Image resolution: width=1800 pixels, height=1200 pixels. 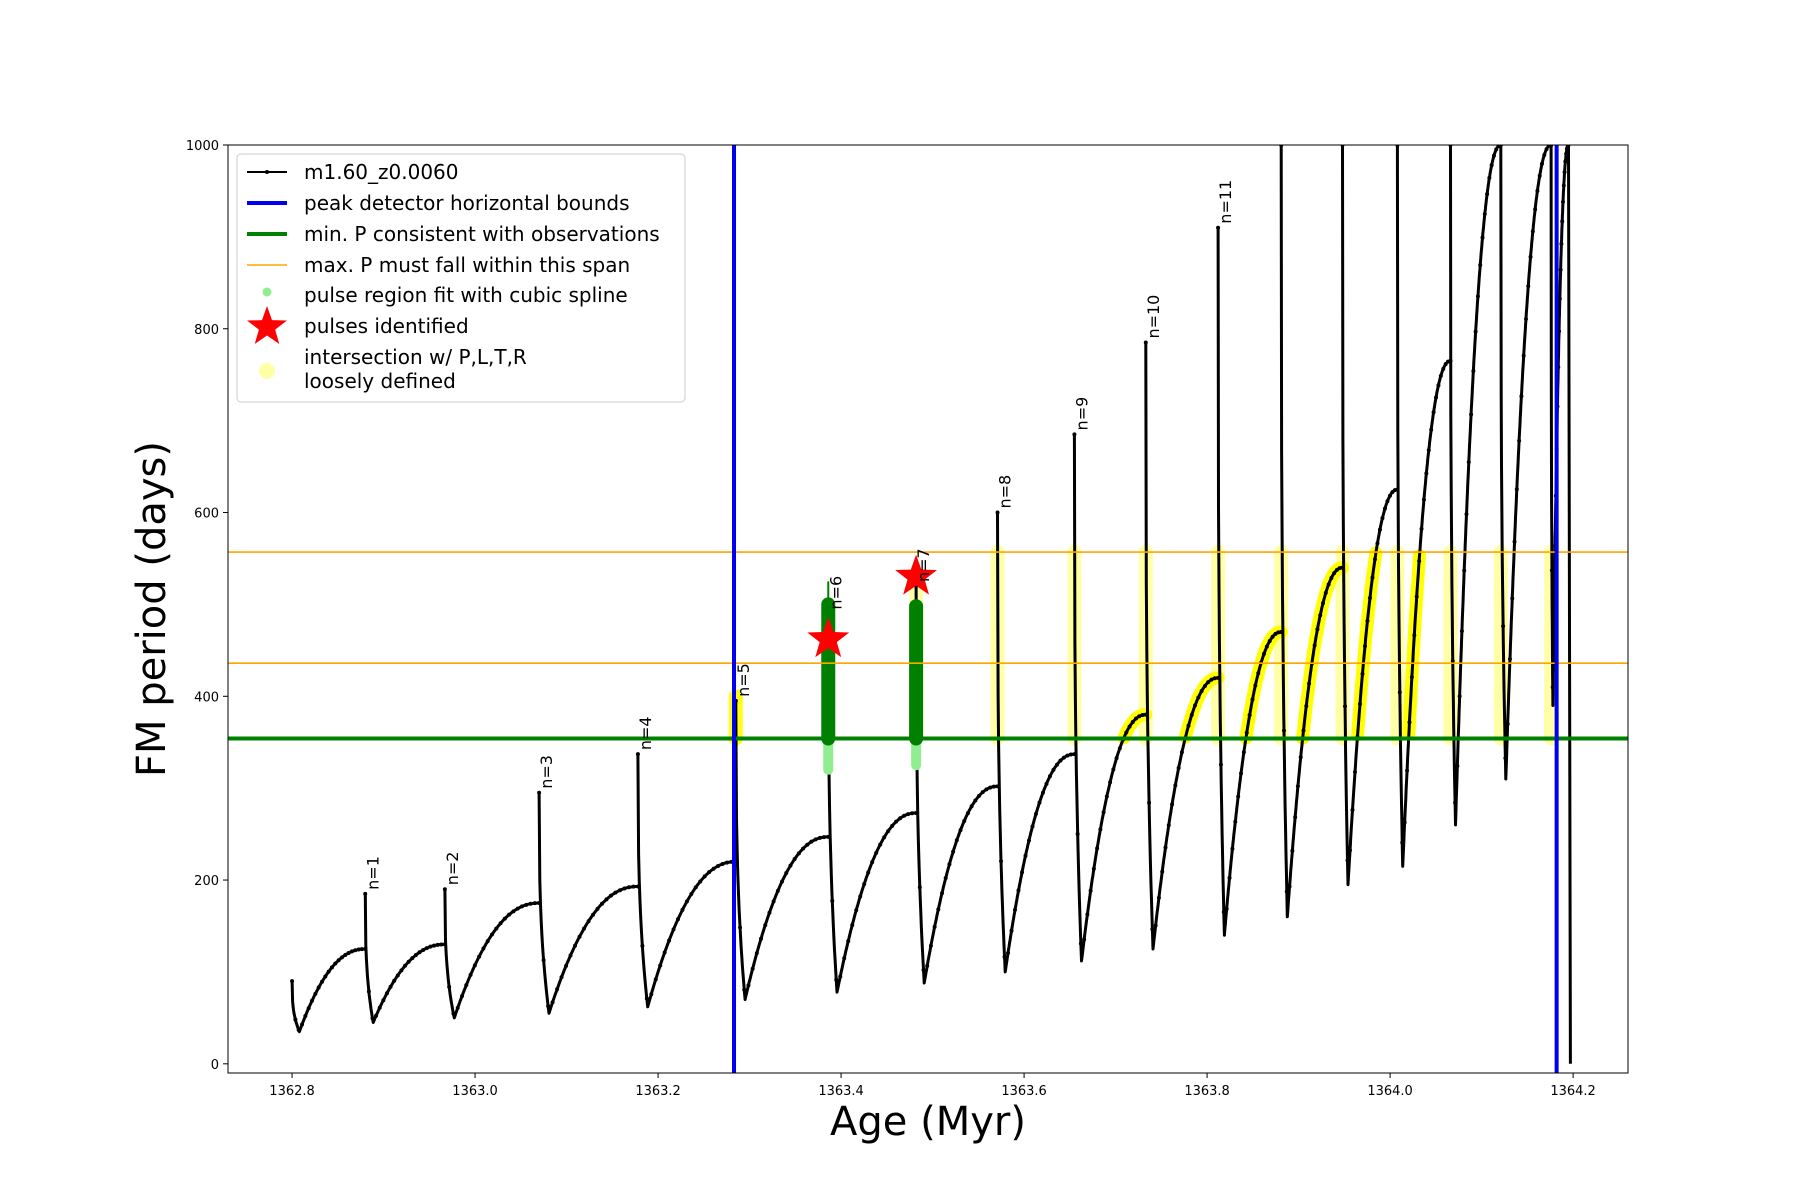 I want to click on x-tick-label: 1362.8, so click(x=292, y=1091).